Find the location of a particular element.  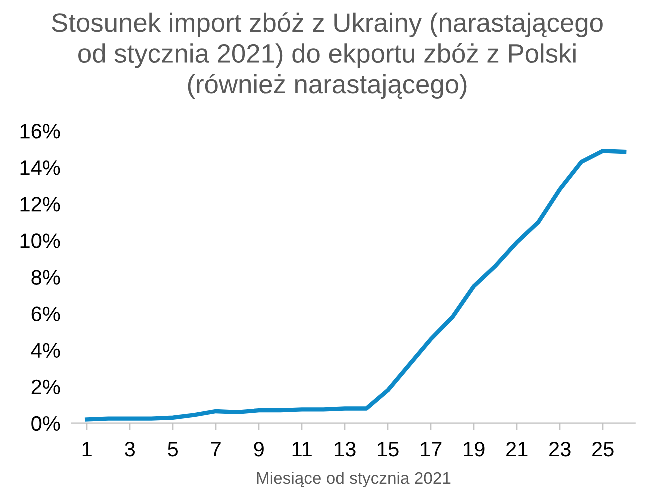

y-tick-label: 6% is located at coordinates (46, 314).